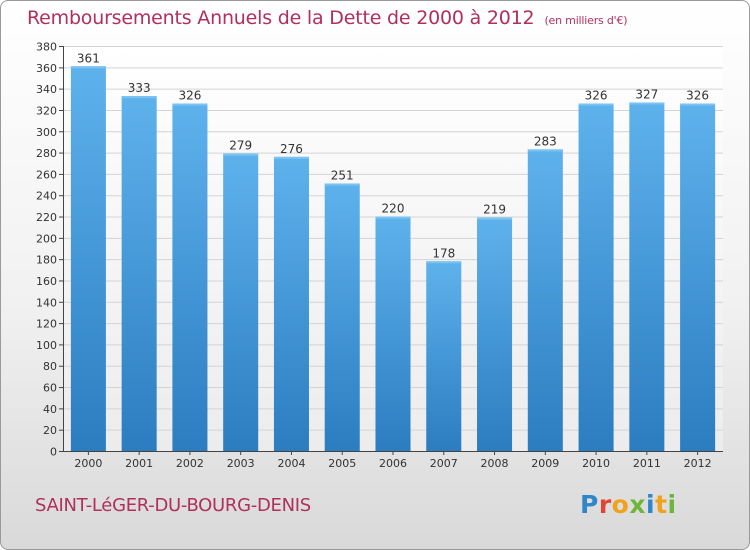 This screenshot has width=750, height=550. What do you see at coordinates (495, 463) in the screenshot?
I see `x-tick-label: 2008` at bounding box center [495, 463].